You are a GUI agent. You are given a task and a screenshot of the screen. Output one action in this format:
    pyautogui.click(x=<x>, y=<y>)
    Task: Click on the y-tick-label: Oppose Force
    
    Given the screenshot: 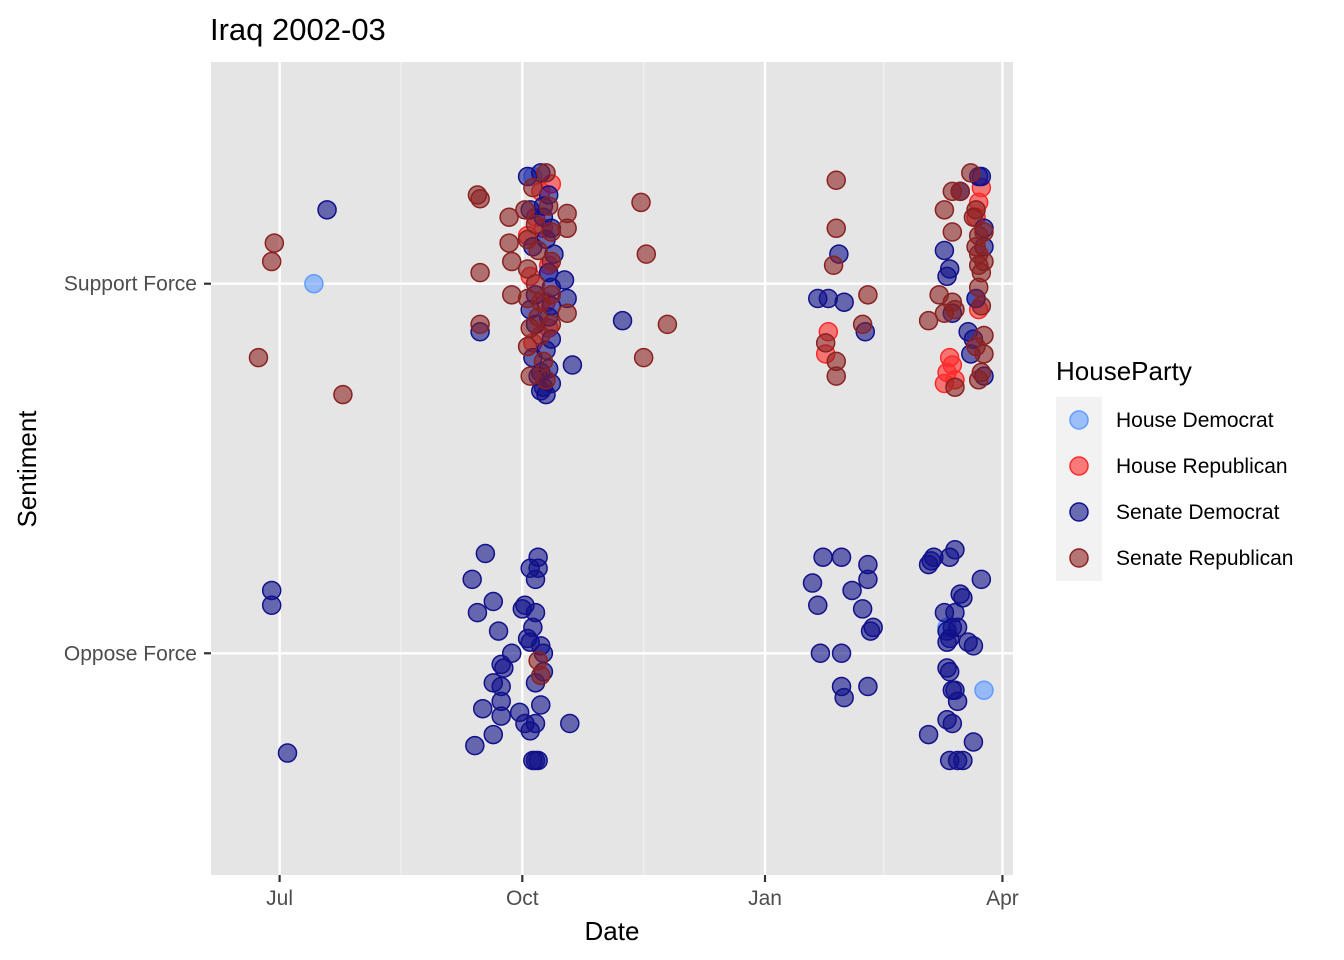 What is the action you would take?
    pyautogui.click(x=130, y=653)
    